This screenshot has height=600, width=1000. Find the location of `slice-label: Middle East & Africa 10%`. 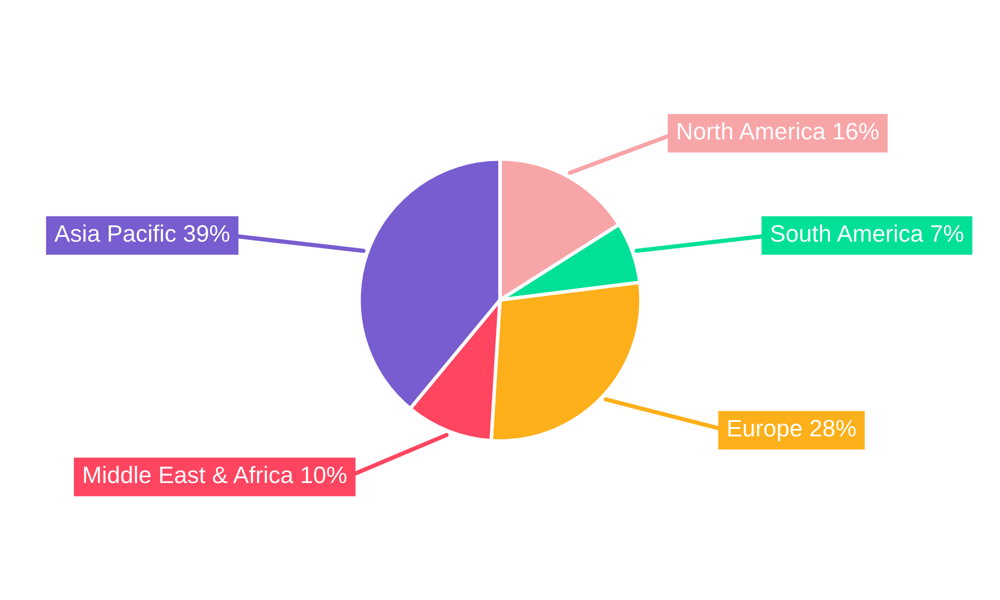

slice-label: Middle East & Africa 10% is located at coordinates (215, 475).